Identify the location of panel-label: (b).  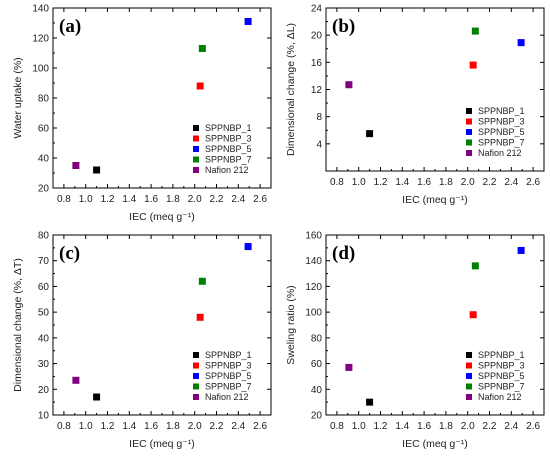
(343, 26).